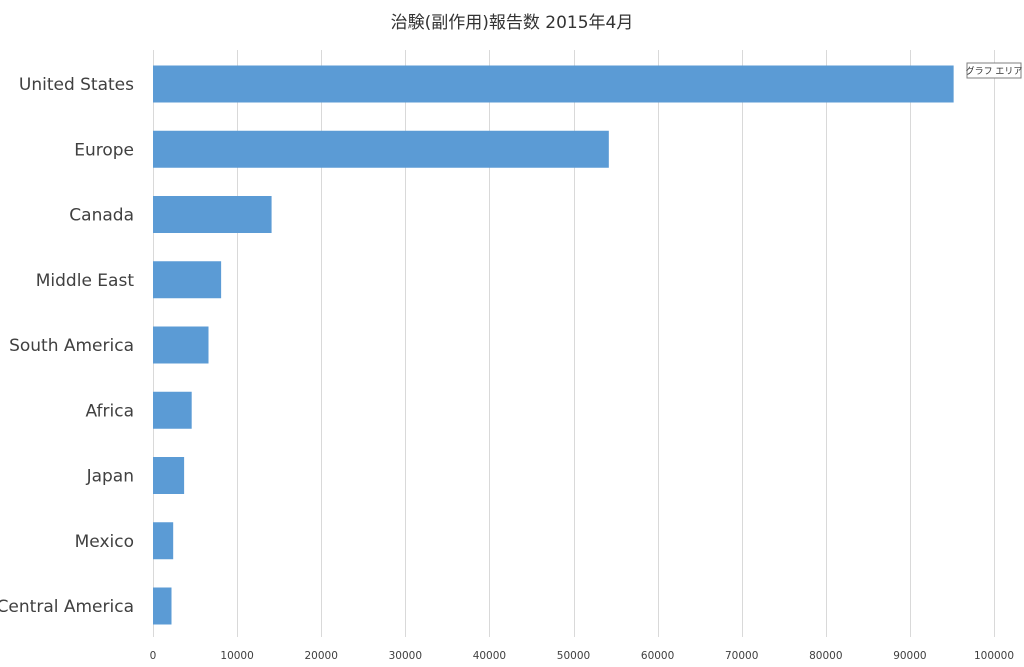 Image resolution: width=1024 pixels, height=667 pixels. I want to click on tooltip-text: グラフ エリア, so click(994, 71).